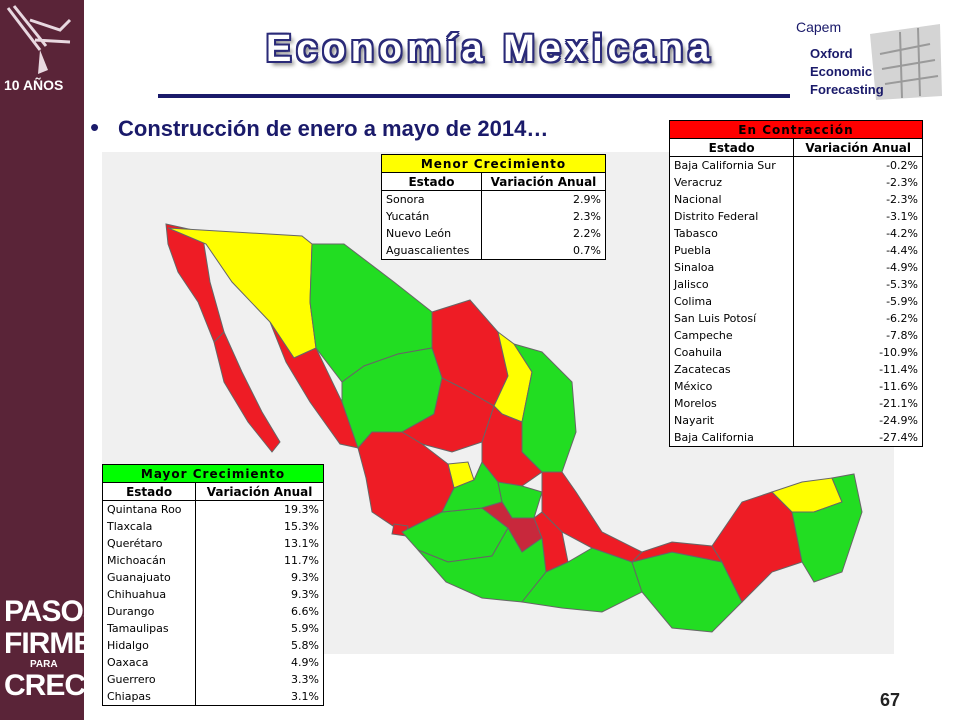  I want to click on table-row: Puebla -4.4%, so click(795, 250).